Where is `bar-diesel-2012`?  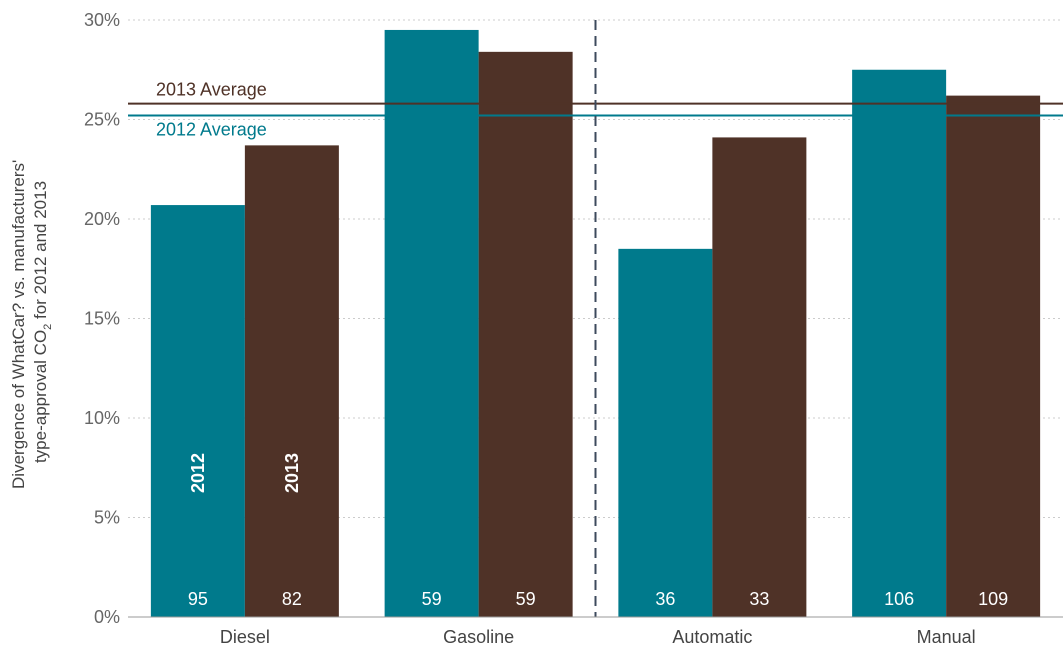 bar-diesel-2012 is located at coordinates (197, 411).